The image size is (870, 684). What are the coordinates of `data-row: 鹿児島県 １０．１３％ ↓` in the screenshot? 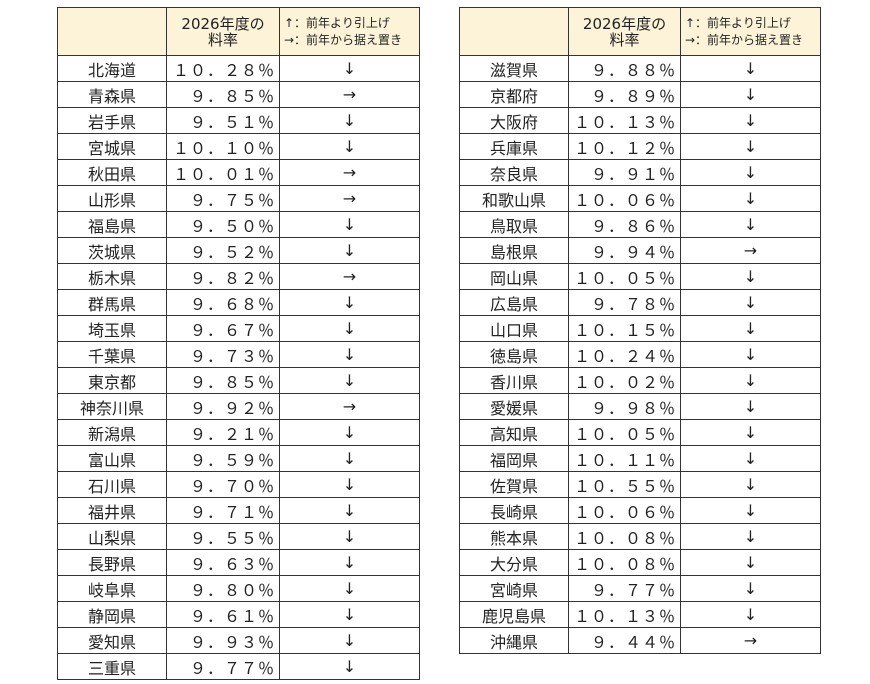 It's located at (640, 614).